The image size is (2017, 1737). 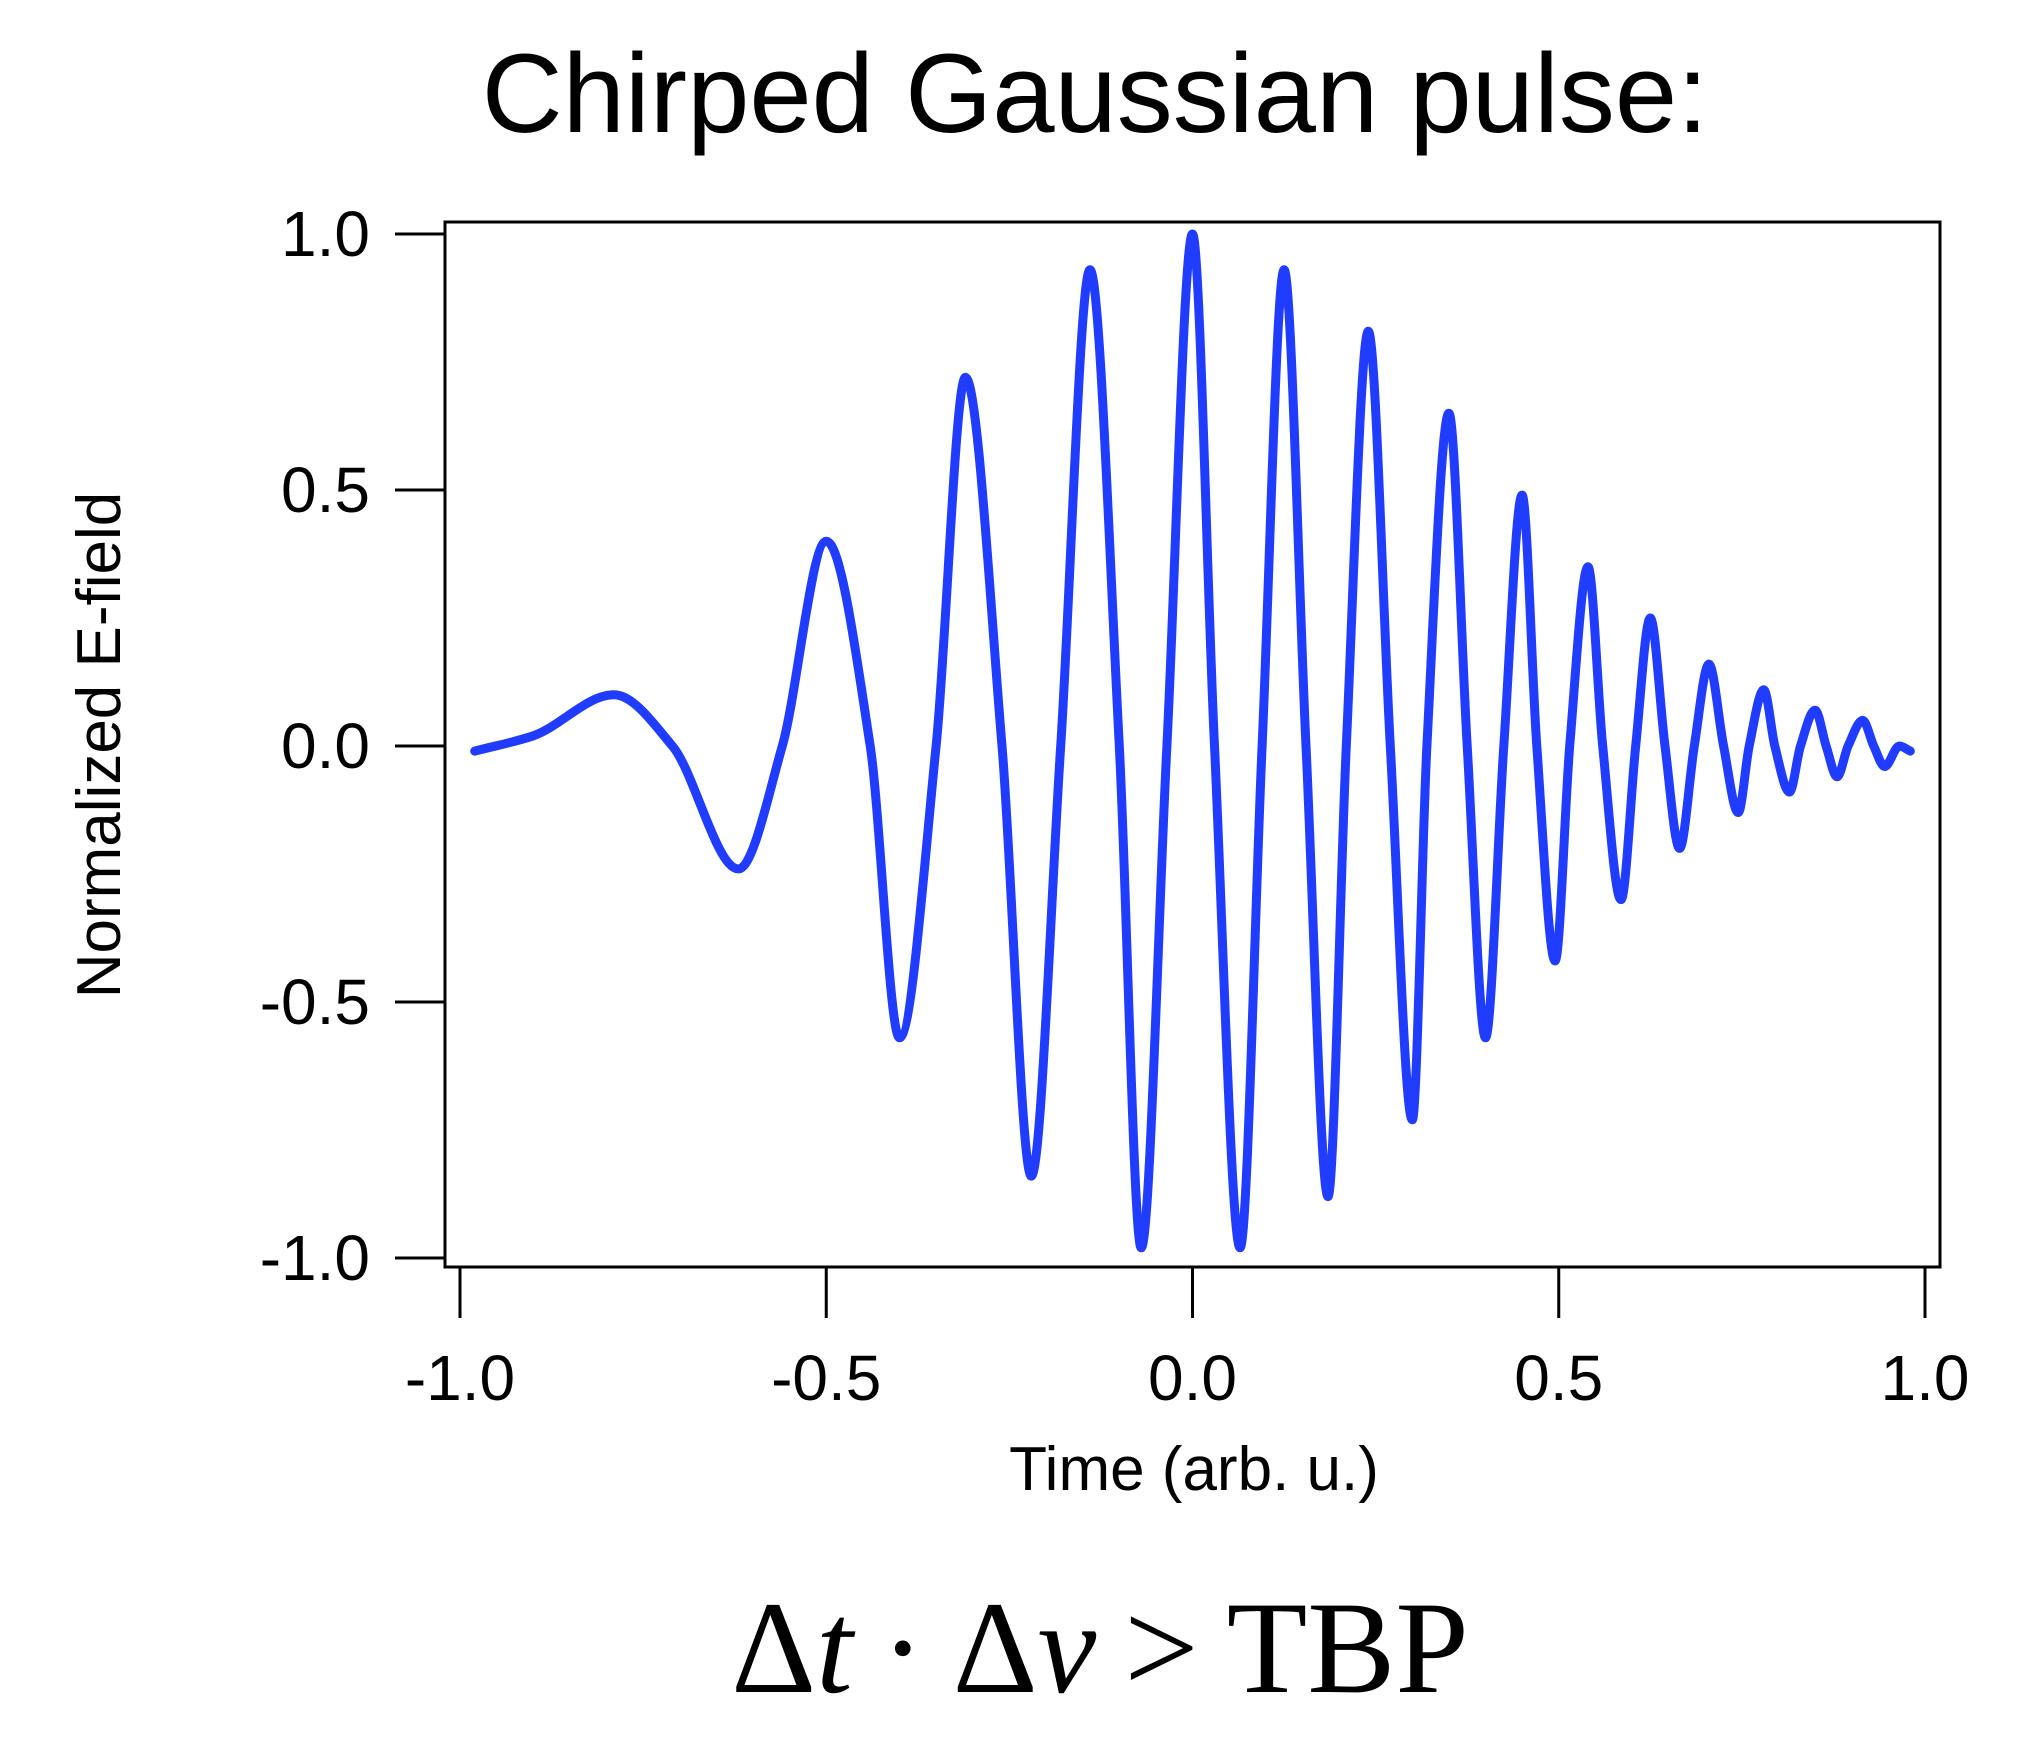 What do you see at coordinates (315, 1002) in the screenshot?
I see `y-tick-label: -0.5` at bounding box center [315, 1002].